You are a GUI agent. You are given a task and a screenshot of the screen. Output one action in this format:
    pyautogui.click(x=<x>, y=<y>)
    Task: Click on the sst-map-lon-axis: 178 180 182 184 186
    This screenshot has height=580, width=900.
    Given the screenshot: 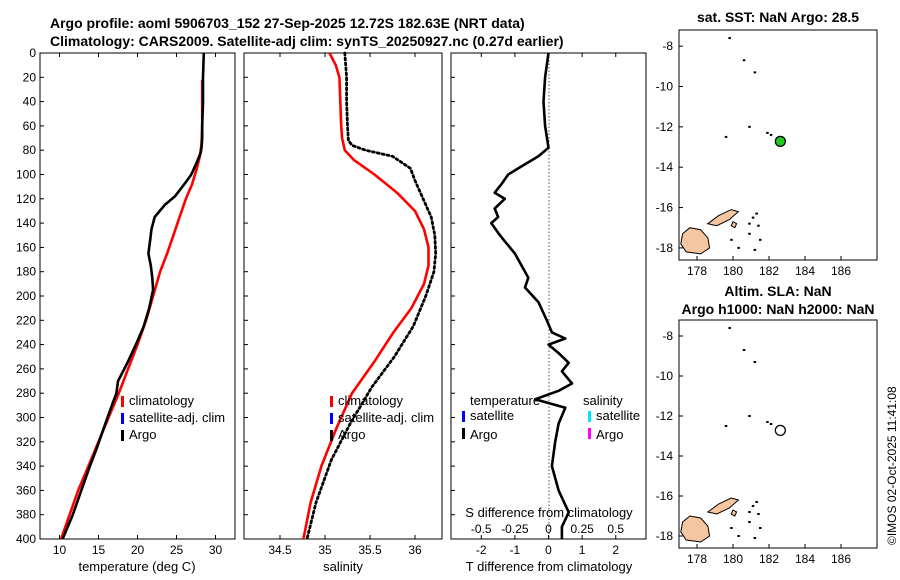 What is the action you would take?
    pyautogui.click(x=769, y=267)
    